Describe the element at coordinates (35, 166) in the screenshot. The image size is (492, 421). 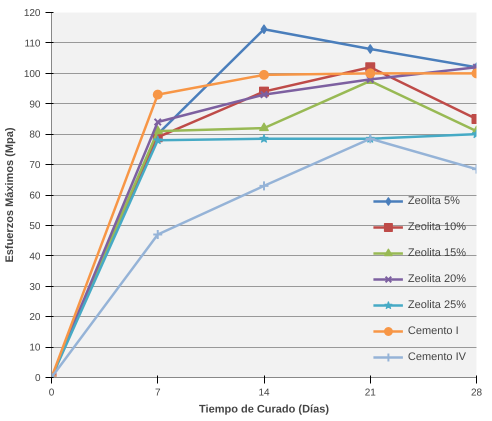
I see `y-tick-label: 70` at that location.